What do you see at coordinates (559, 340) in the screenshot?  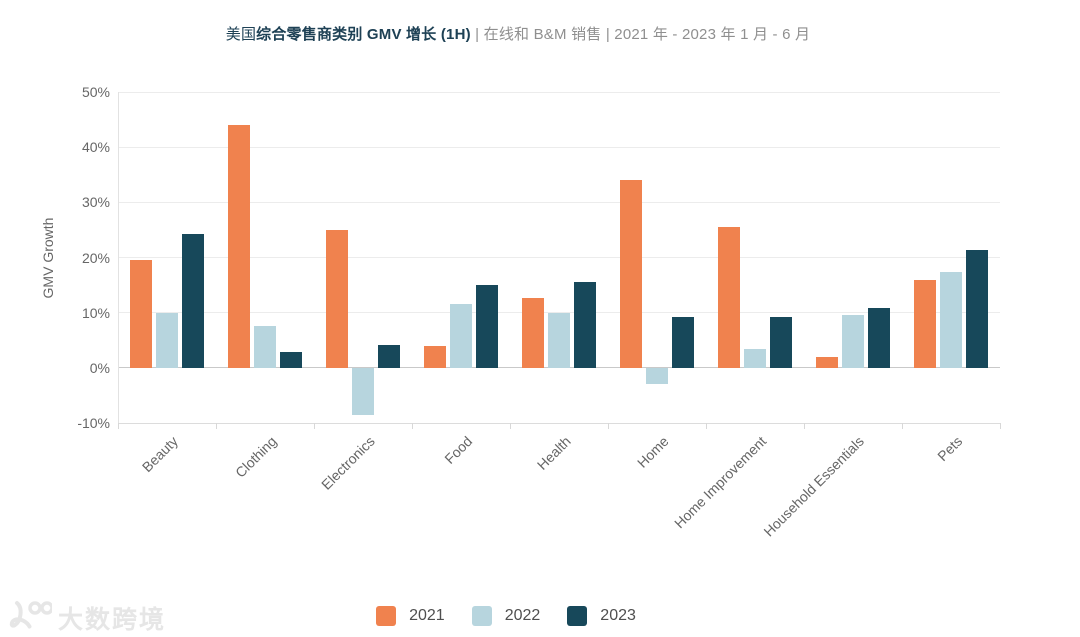 I see `bar-health-2022` at bounding box center [559, 340].